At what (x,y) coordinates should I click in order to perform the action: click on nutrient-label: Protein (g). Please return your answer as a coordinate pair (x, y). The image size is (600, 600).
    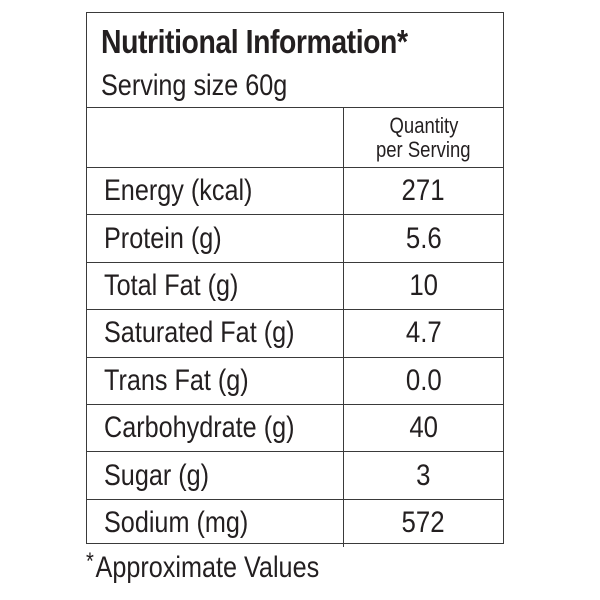
    Looking at the image, I should click on (163, 238).